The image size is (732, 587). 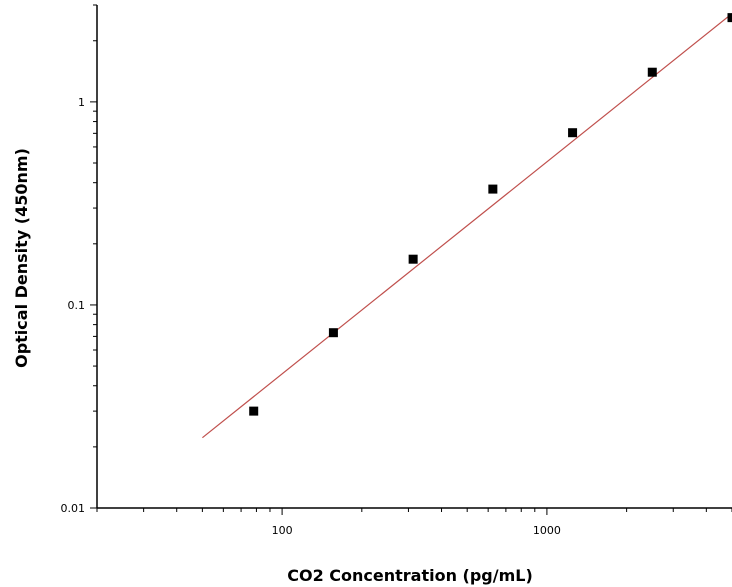 I want to click on y-tick-label: 0.1, so click(x=77, y=305).